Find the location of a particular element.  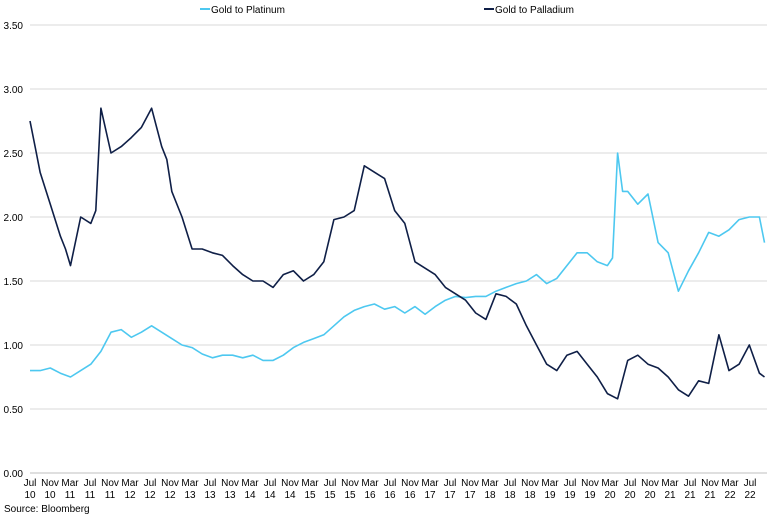

x-tick-label: Jul 16 is located at coordinates (390, 489).